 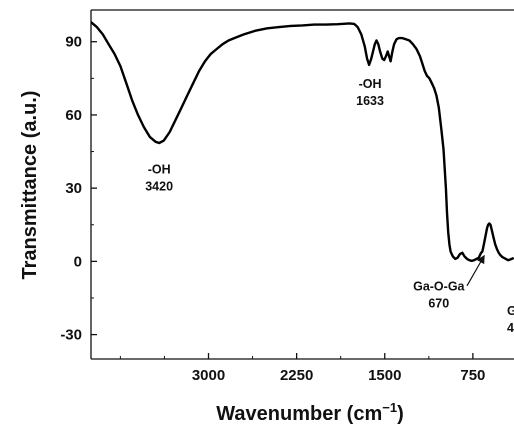 I want to click on x-tick-label: 2250, so click(x=296, y=375).